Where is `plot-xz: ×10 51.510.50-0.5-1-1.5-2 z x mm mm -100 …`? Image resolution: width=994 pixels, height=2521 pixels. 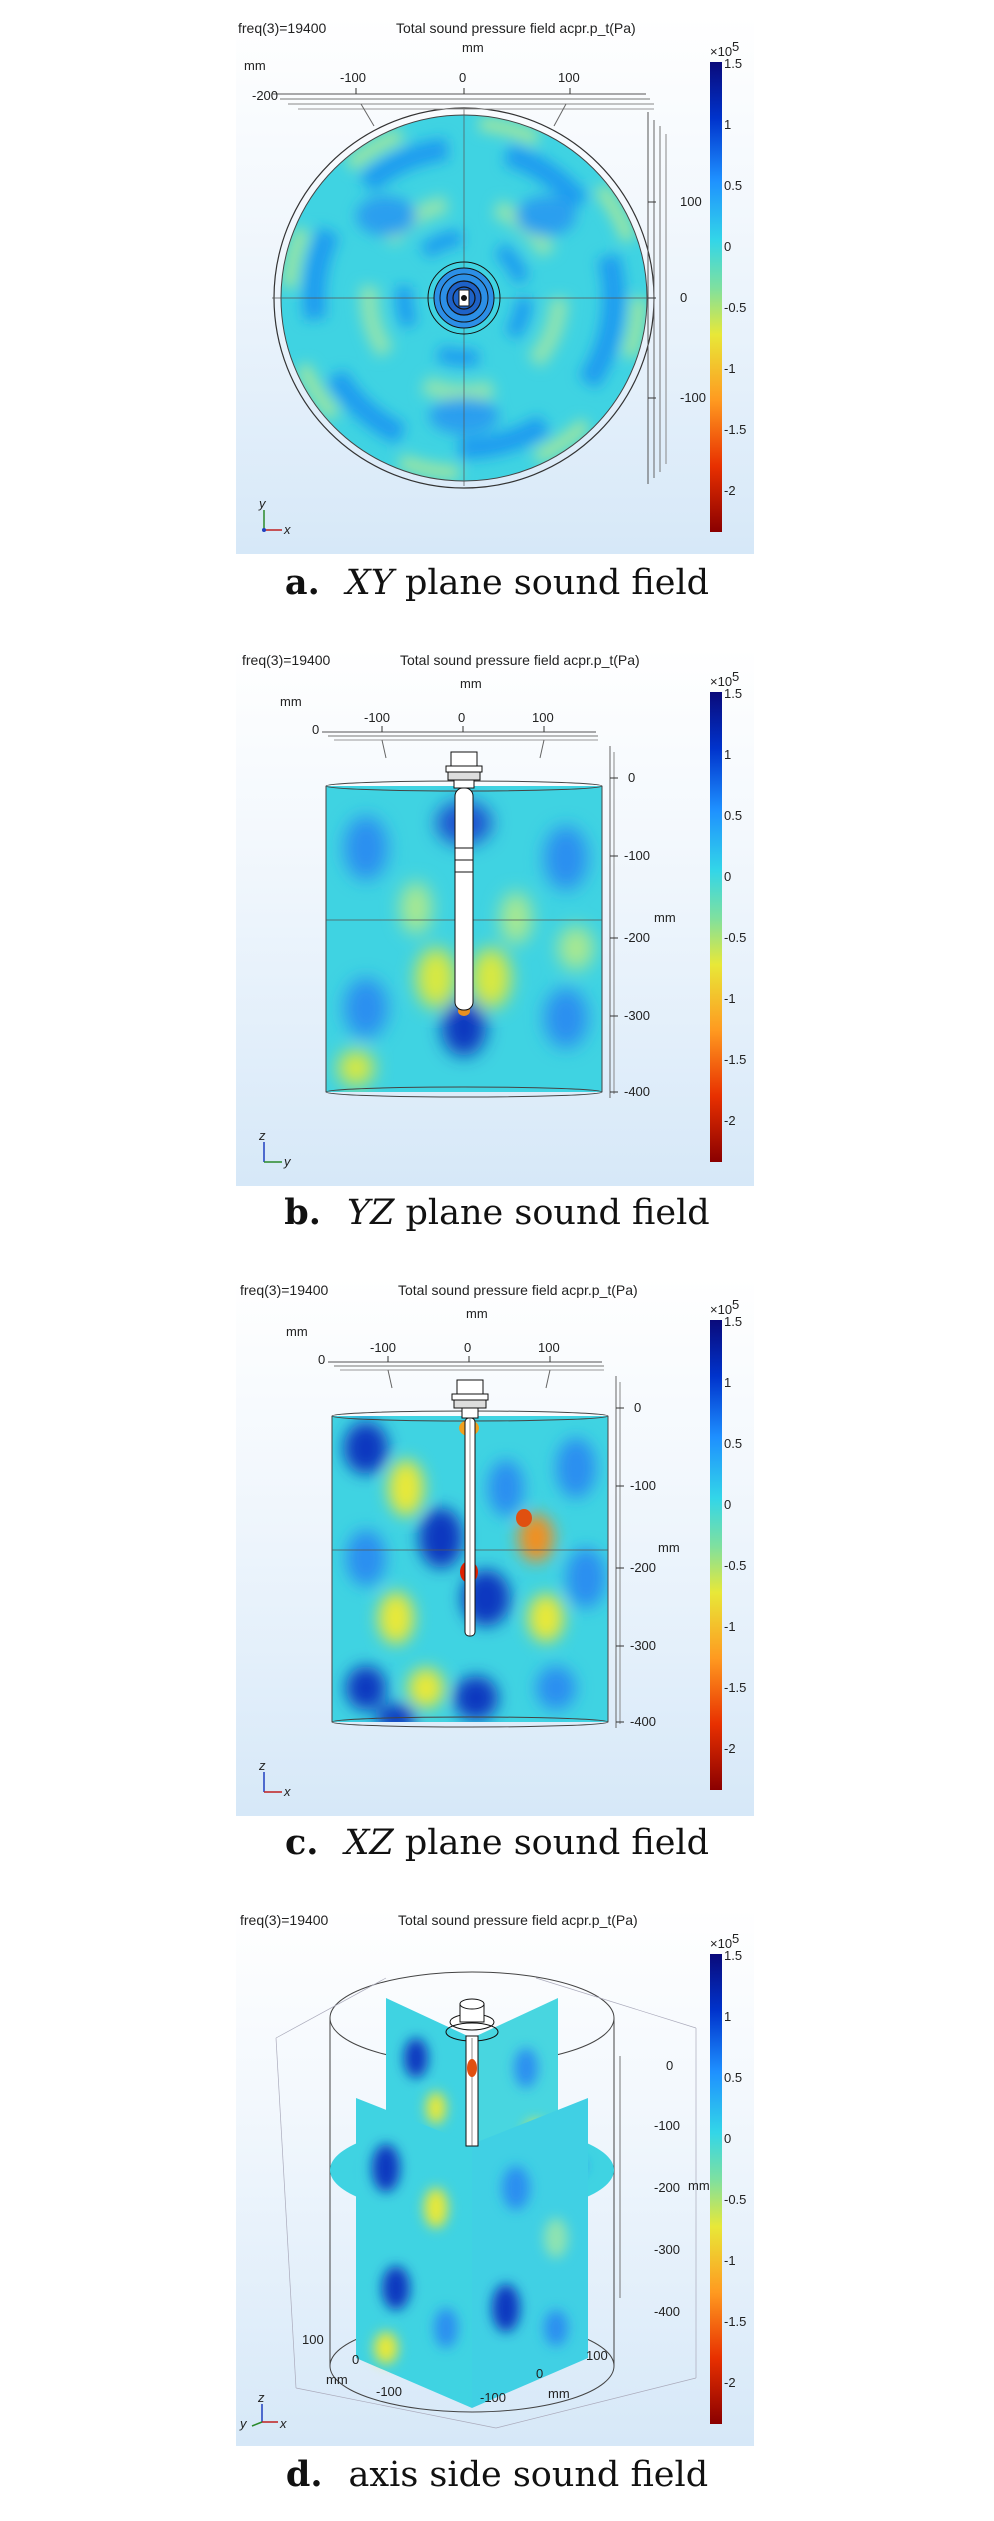 plot-xz: ×10 51.510.50-0.5-1-1.5-2 z x mm mm -100 … is located at coordinates (502, 1548).